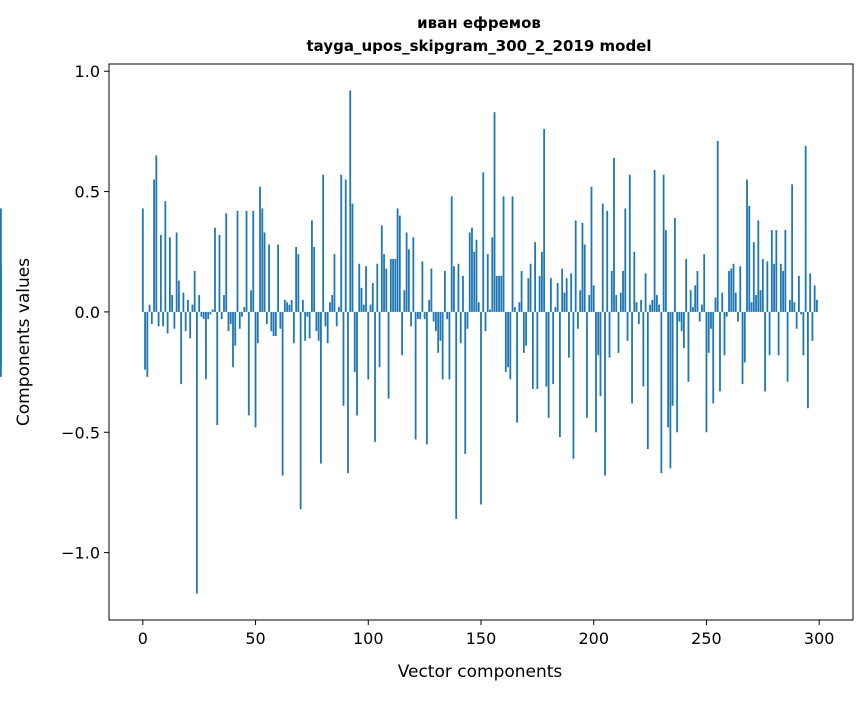 The height and width of the screenshot is (701, 867). Describe the element at coordinates (87, 312) in the screenshot. I see `y-tick-label: 0.0` at that location.